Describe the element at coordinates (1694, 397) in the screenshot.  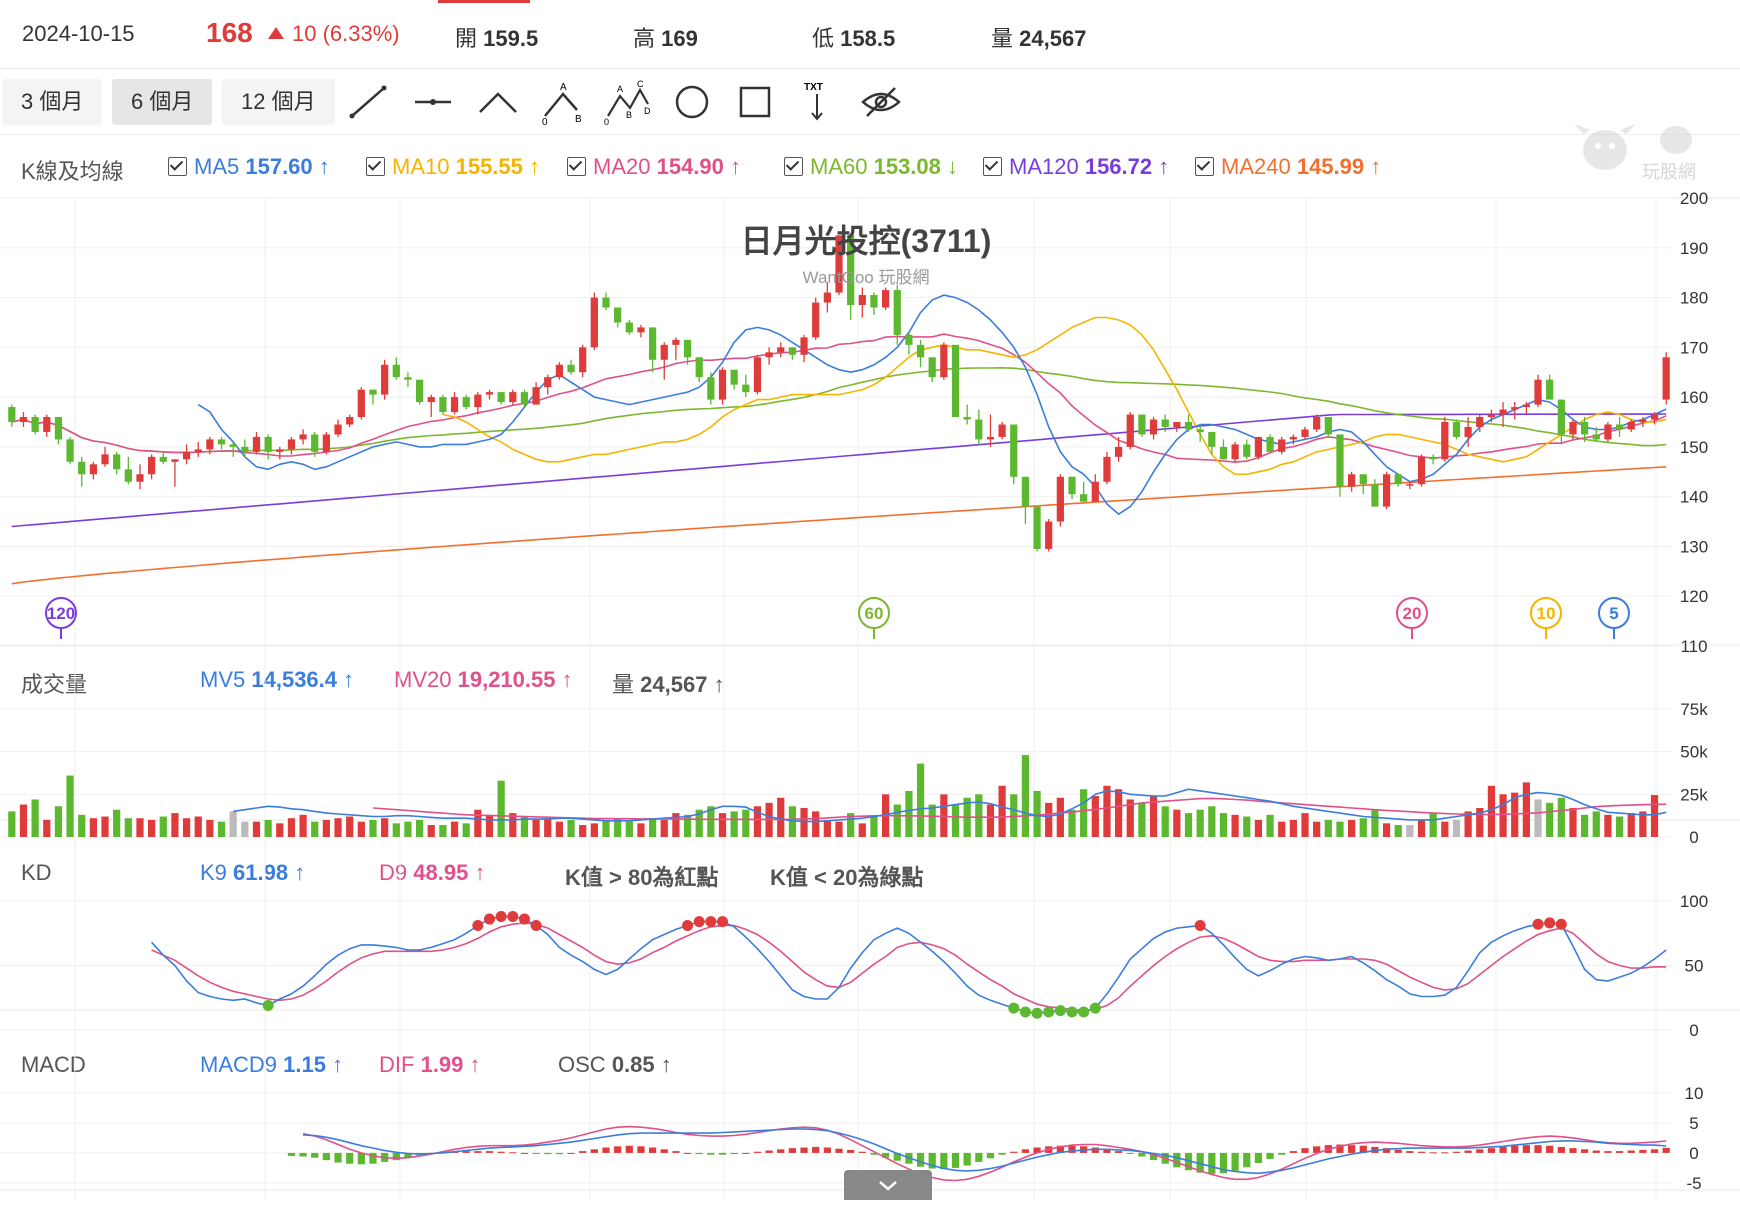
I see `price-axis-tick: 160` at that location.